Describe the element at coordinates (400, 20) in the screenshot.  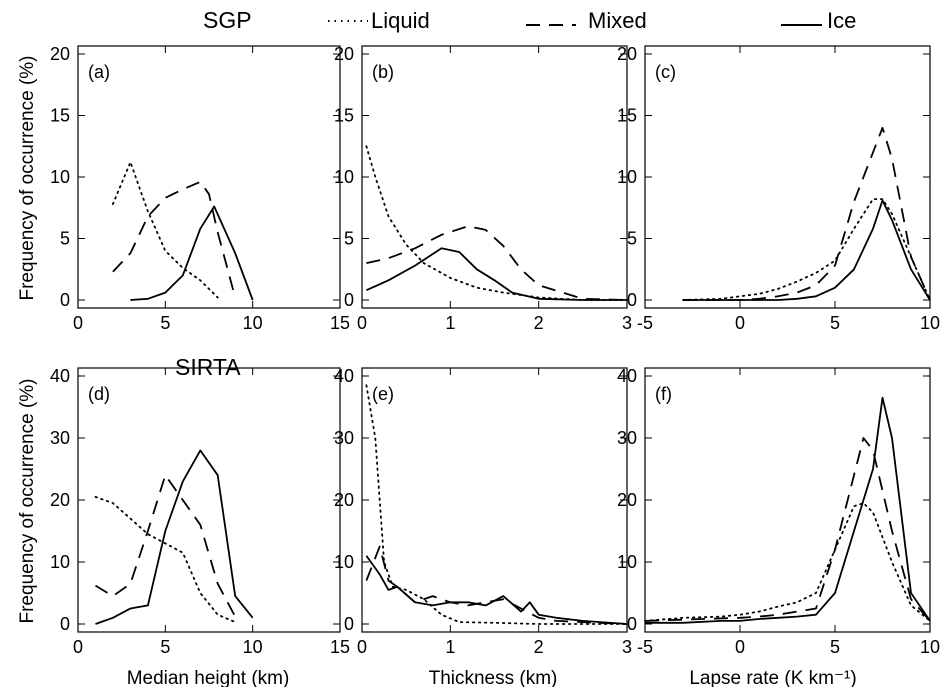
I see `legend-liquid-label: Liquid` at that location.